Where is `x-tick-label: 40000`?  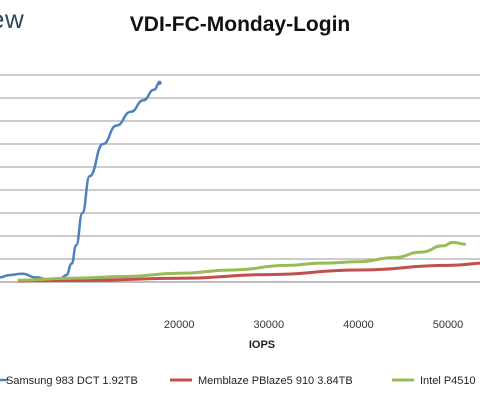 x-tick-label: 40000 is located at coordinates (358, 325).